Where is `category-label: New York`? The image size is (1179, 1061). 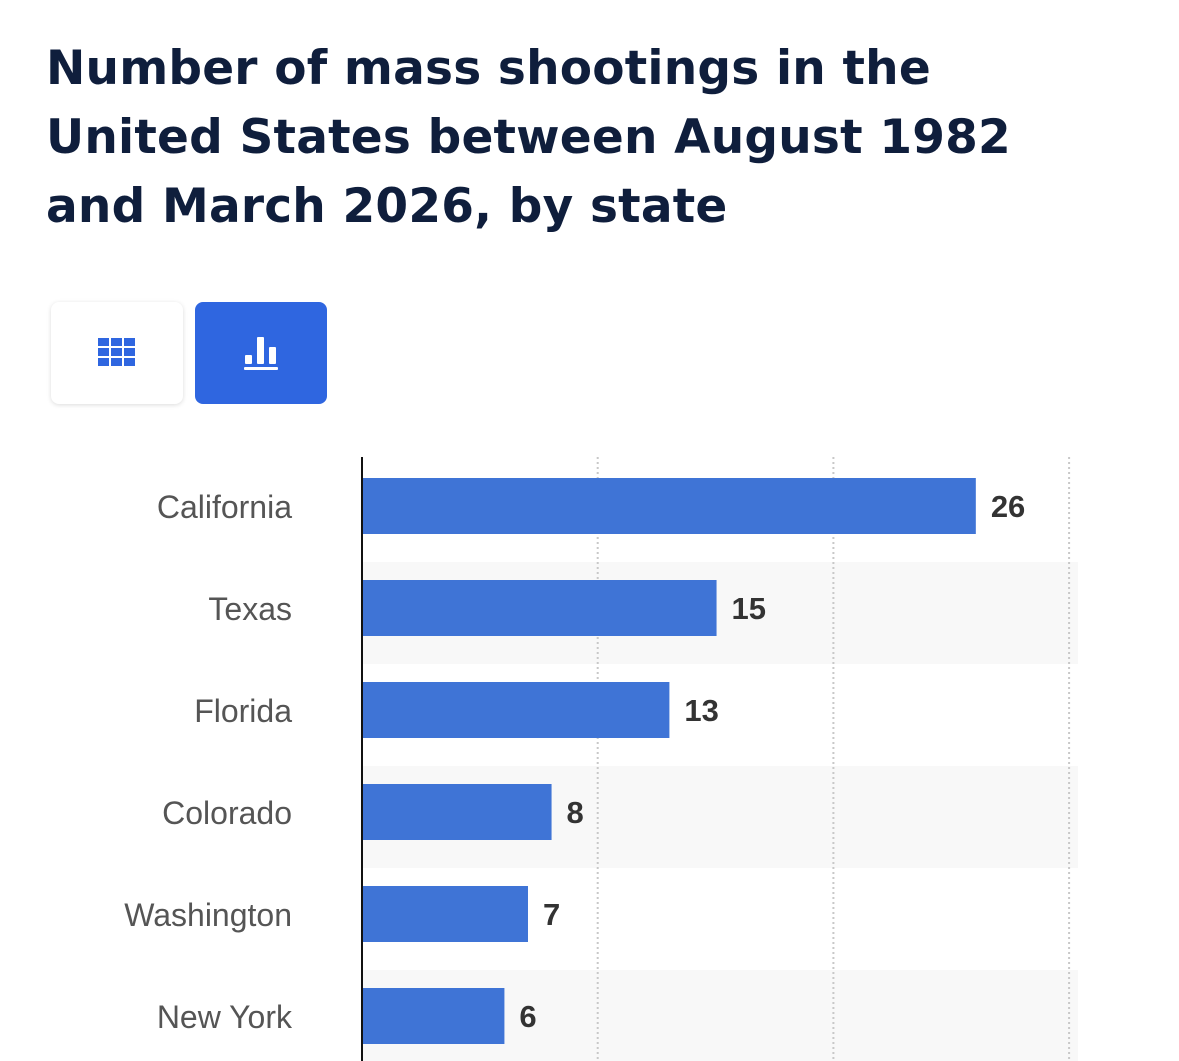 category-label: New York is located at coordinates (225, 1017).